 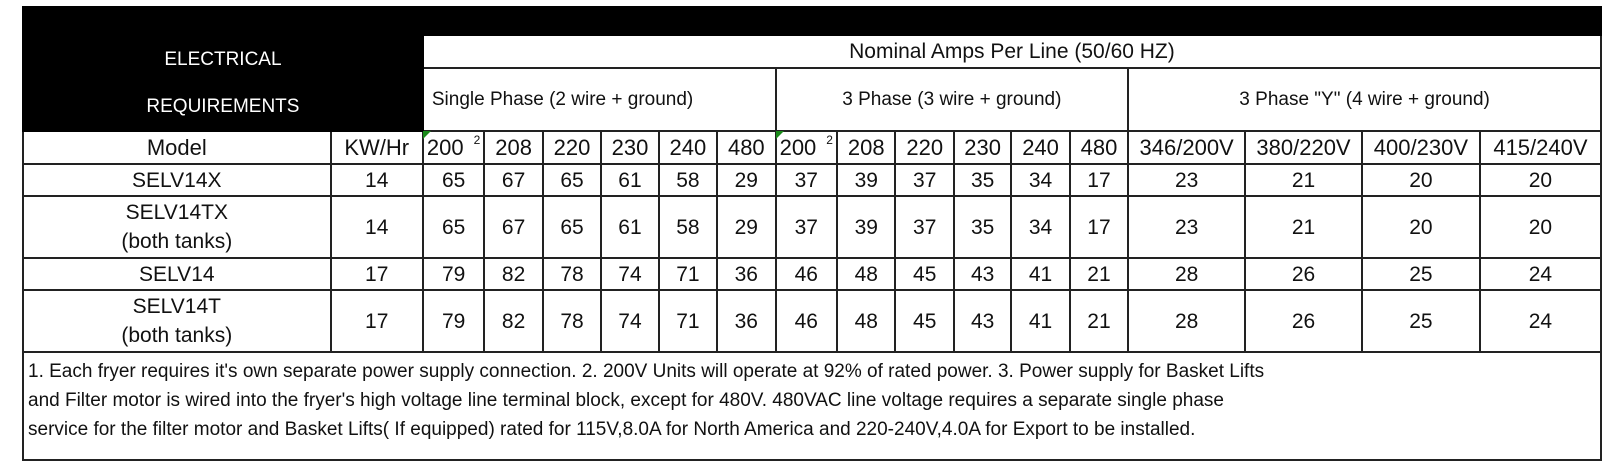 I want to click on table-cell: 45, so click(x=924, y=321).